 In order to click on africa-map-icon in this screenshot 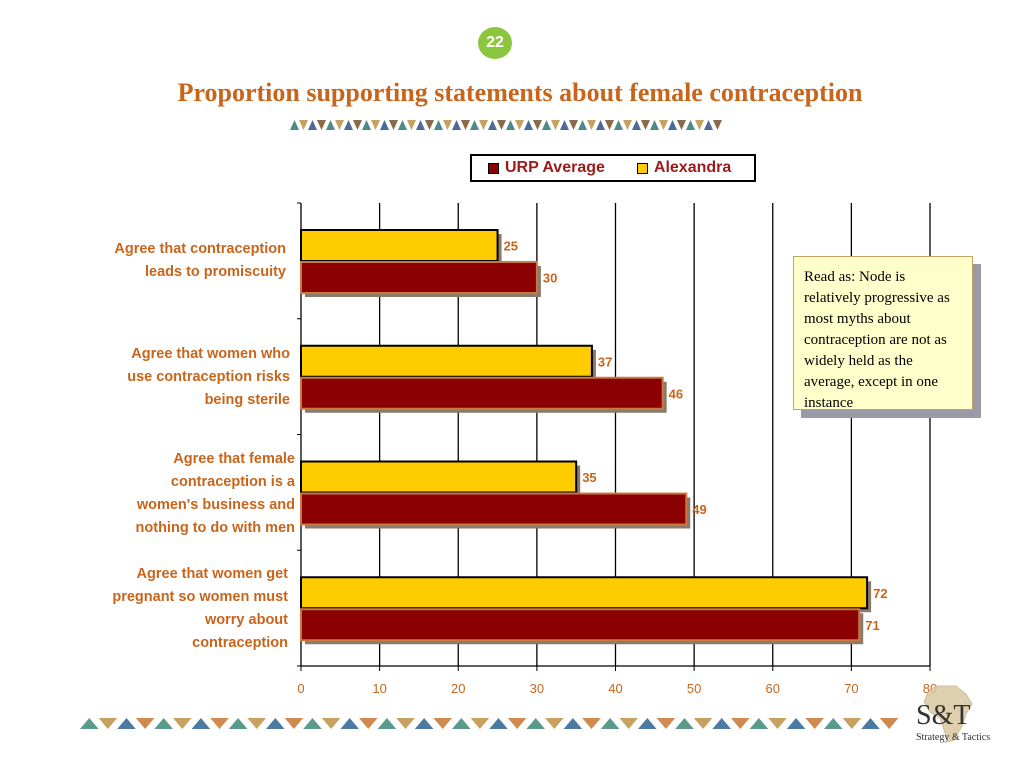, I will do `click(948, 714)`.